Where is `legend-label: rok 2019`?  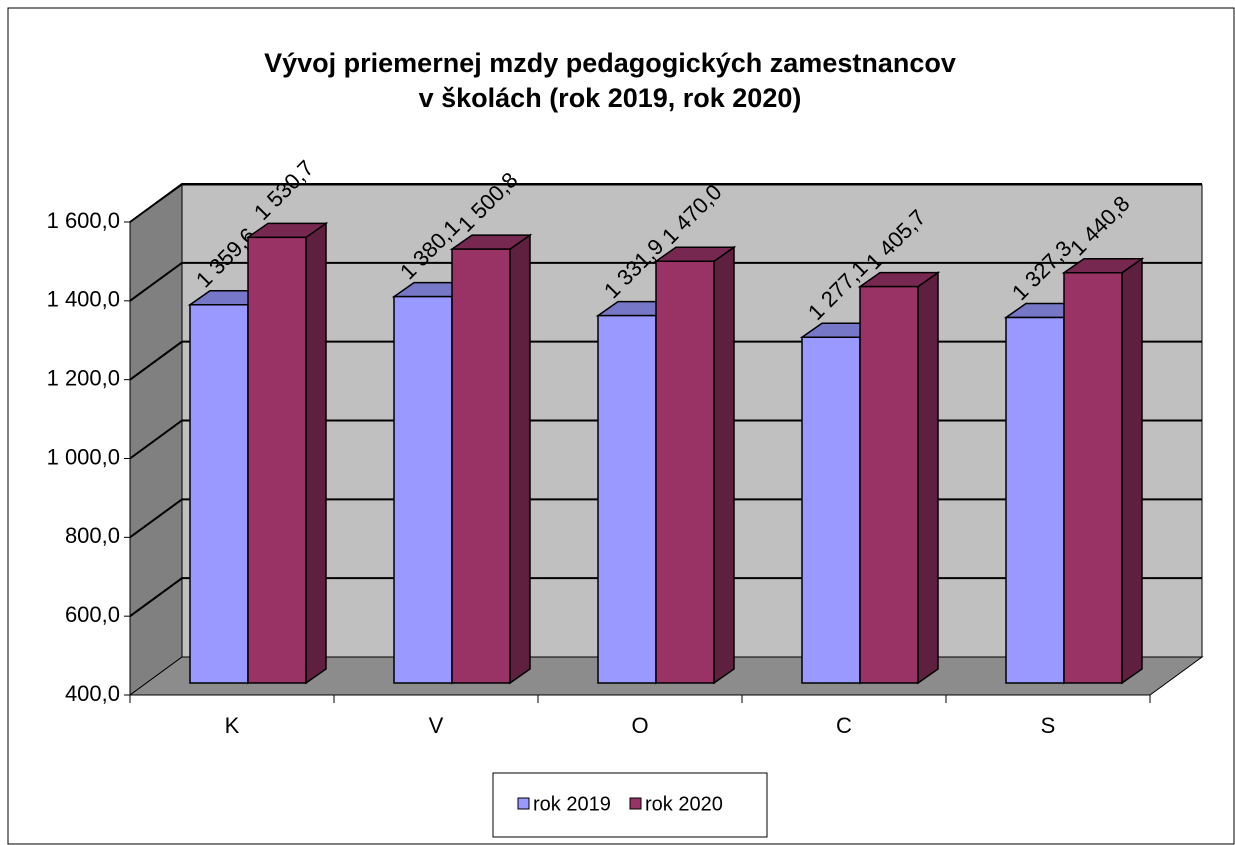
legend-label: rok 2019 is located at coordinates (572, 804).